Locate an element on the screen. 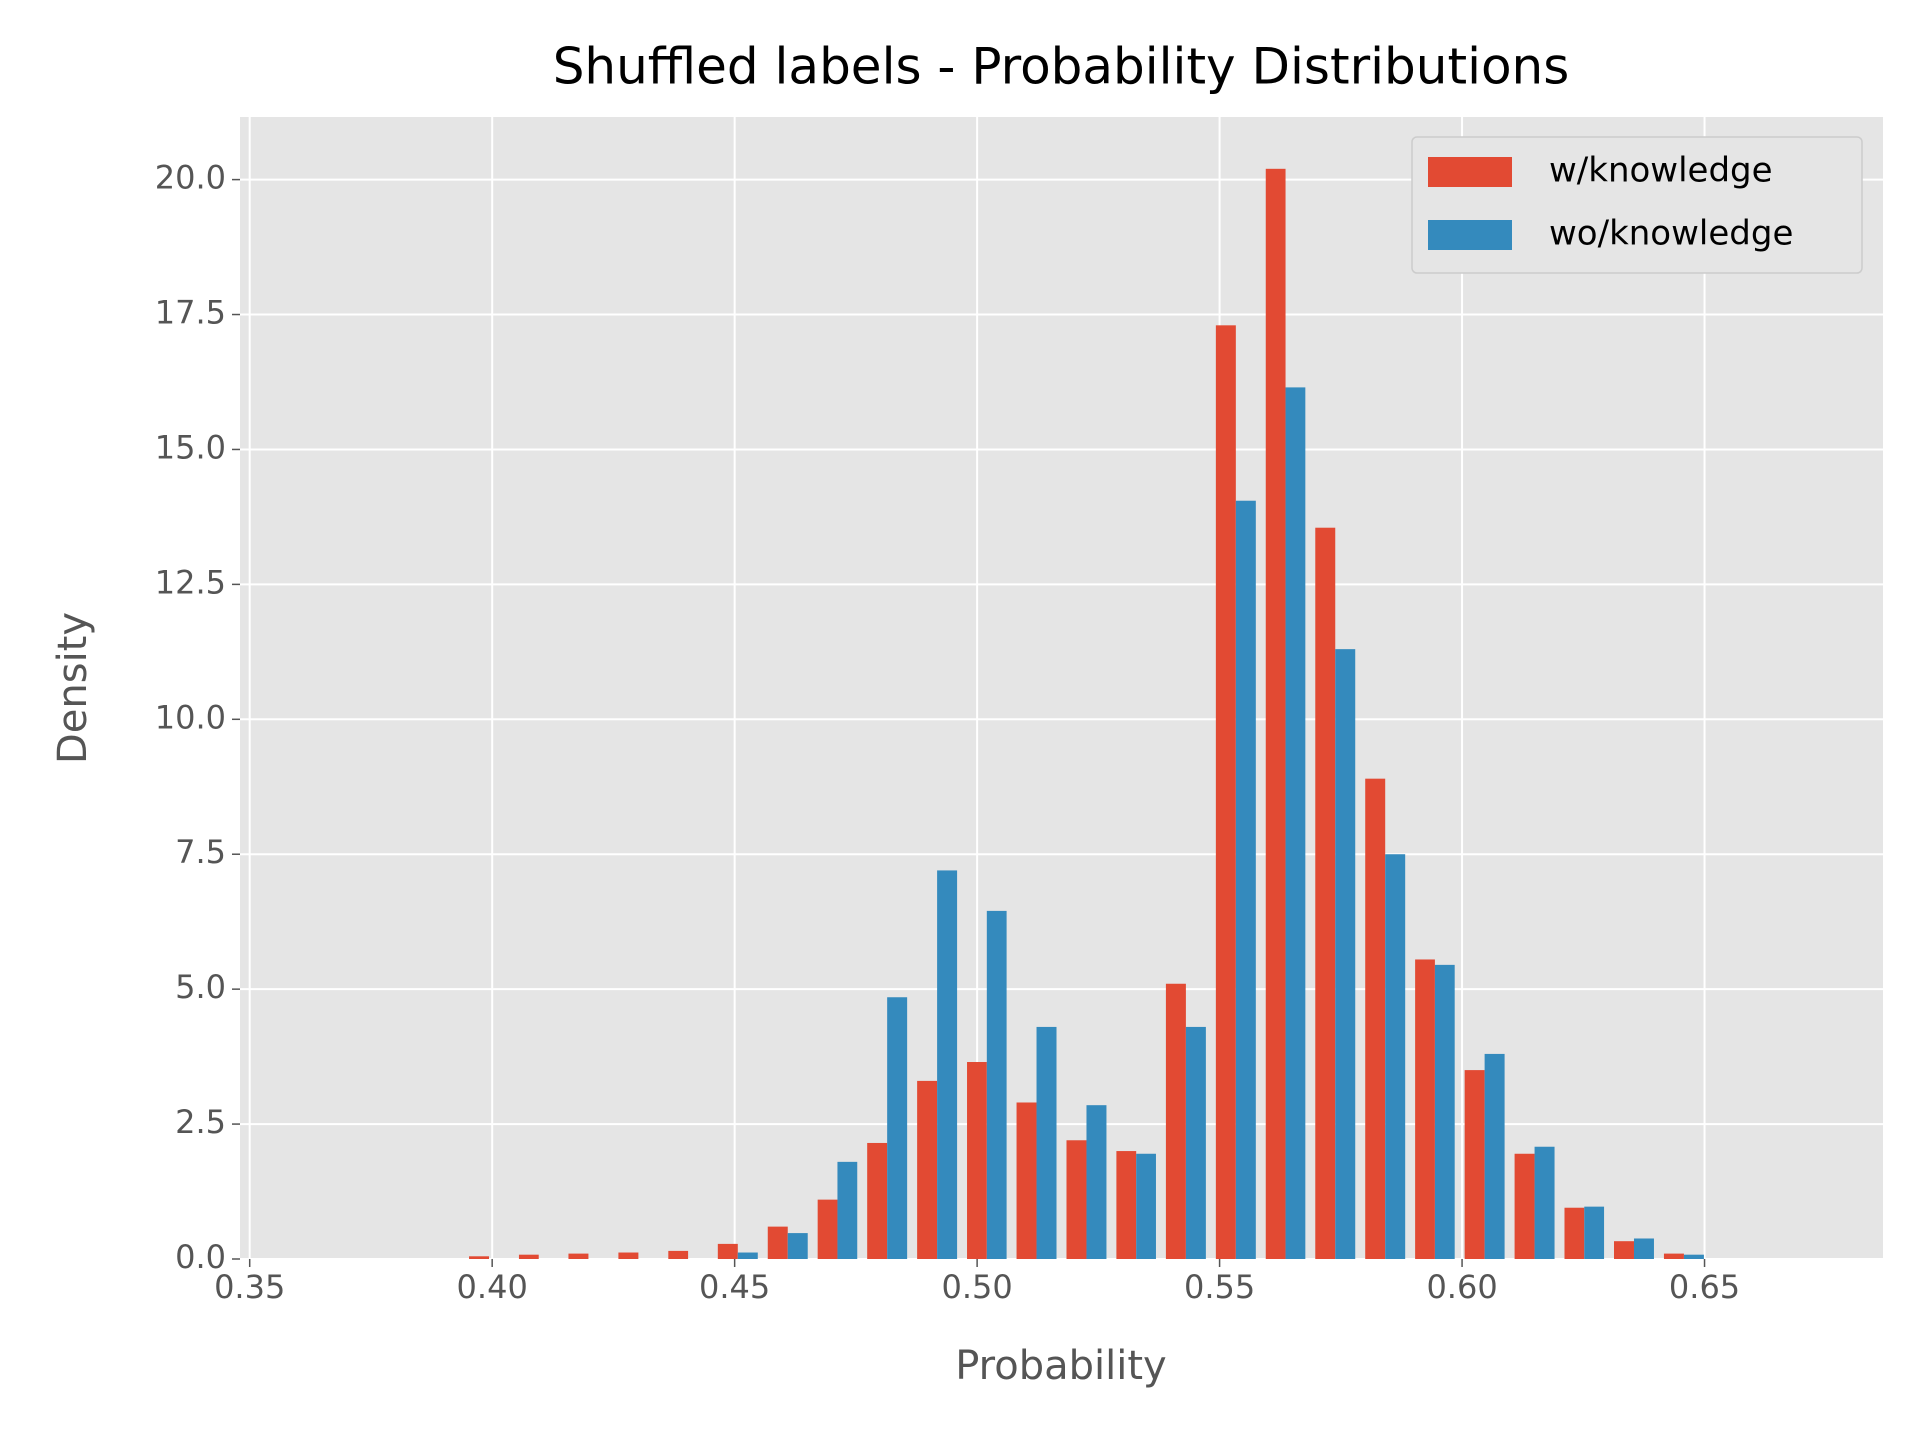 Image resolution: width=1920 pixels, height=1440 pixels. y-tick-label: 2.5 is located at coordinates (200, 1122).